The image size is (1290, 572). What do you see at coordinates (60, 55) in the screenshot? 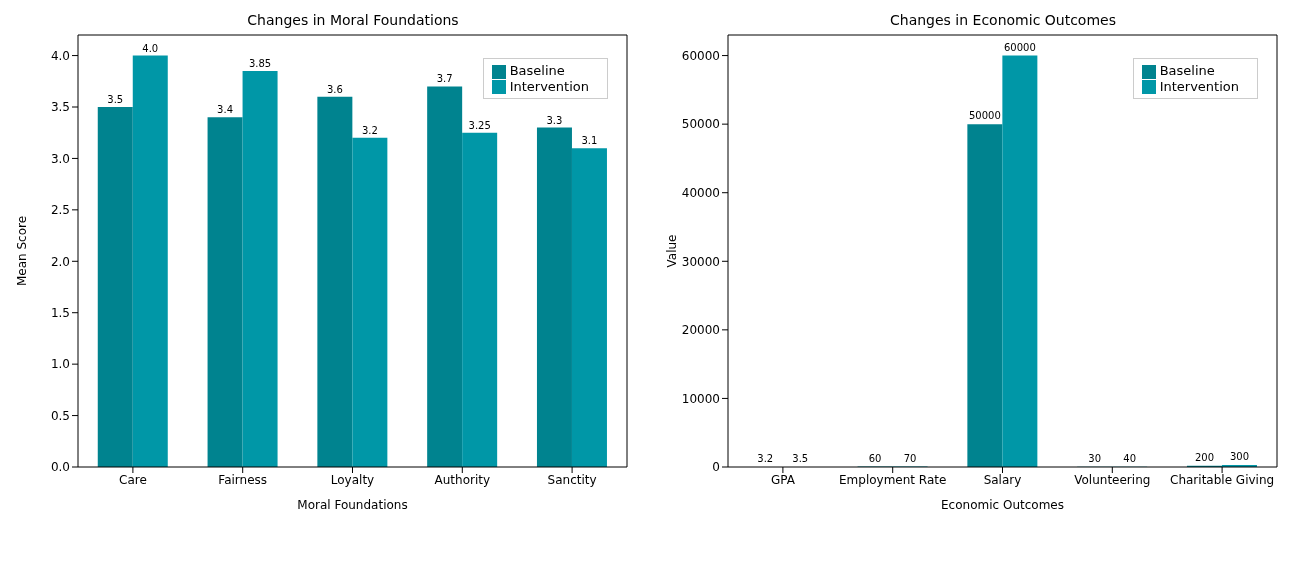
I see `y-tick-label: 4.0` at bounding box center [60, 55].